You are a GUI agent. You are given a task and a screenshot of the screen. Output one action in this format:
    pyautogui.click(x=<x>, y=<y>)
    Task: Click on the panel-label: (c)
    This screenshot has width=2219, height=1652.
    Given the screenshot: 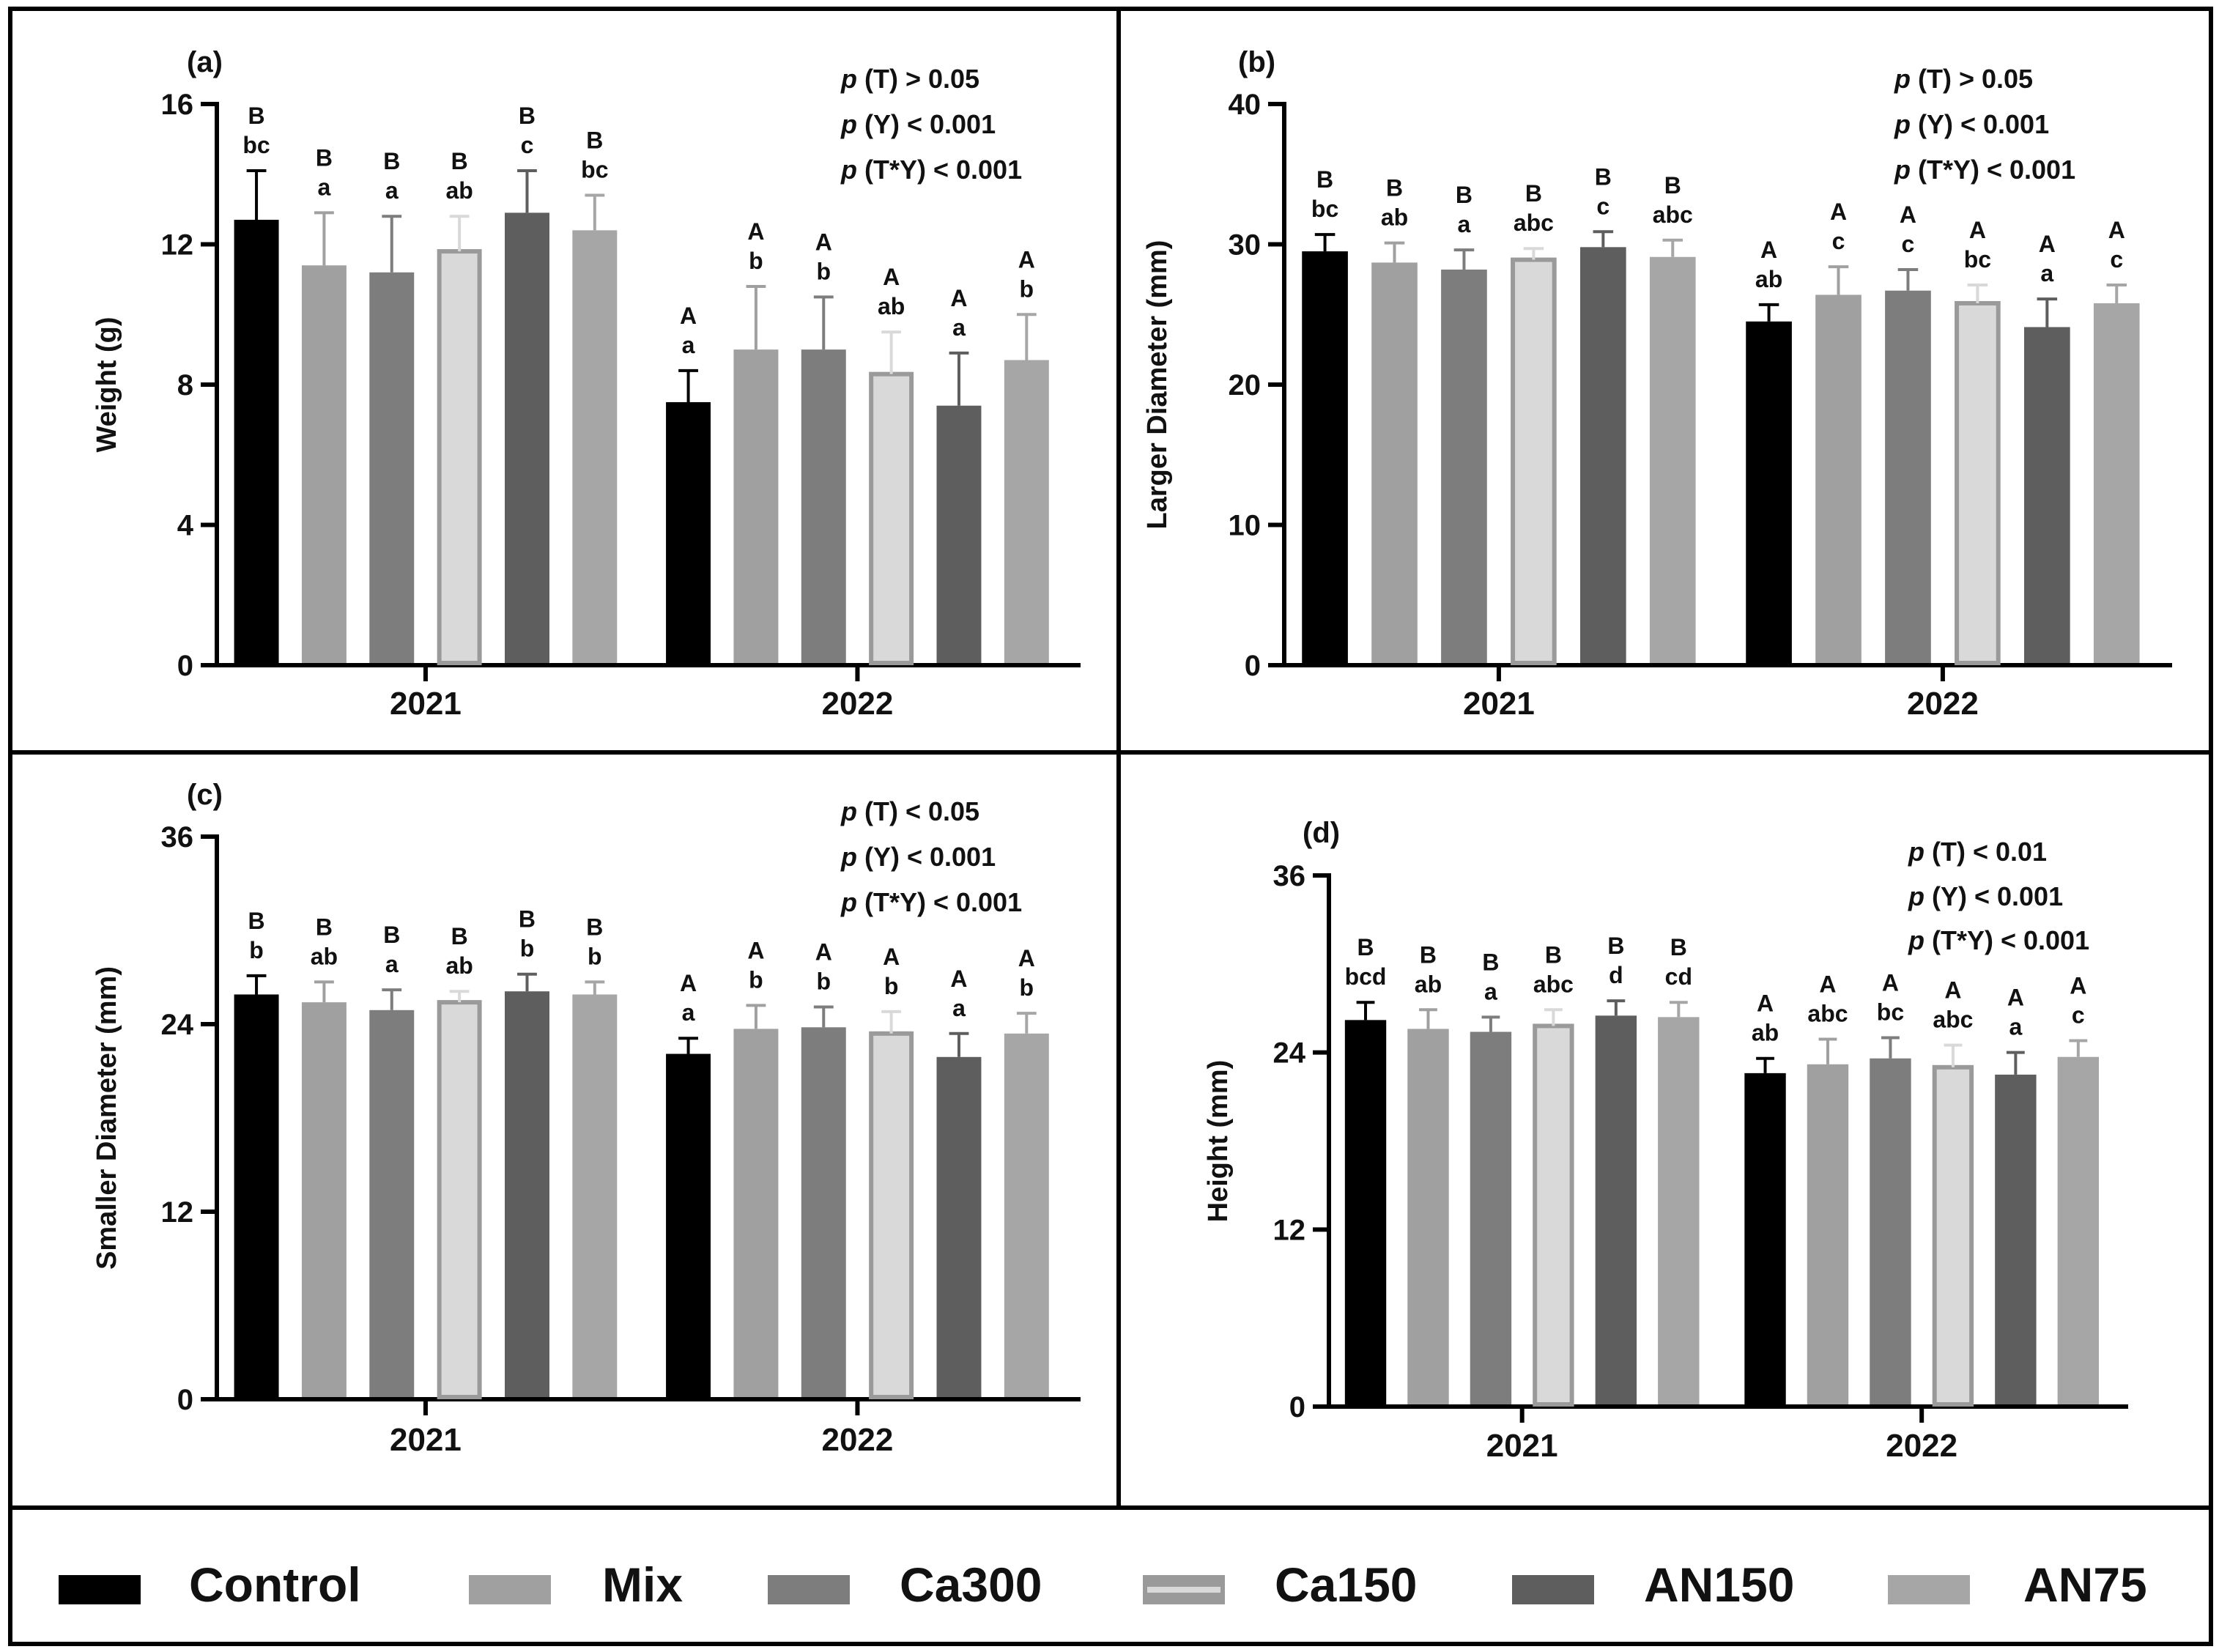 What is the action you would take?
    pyautogui.click(x=205, y=795)
    